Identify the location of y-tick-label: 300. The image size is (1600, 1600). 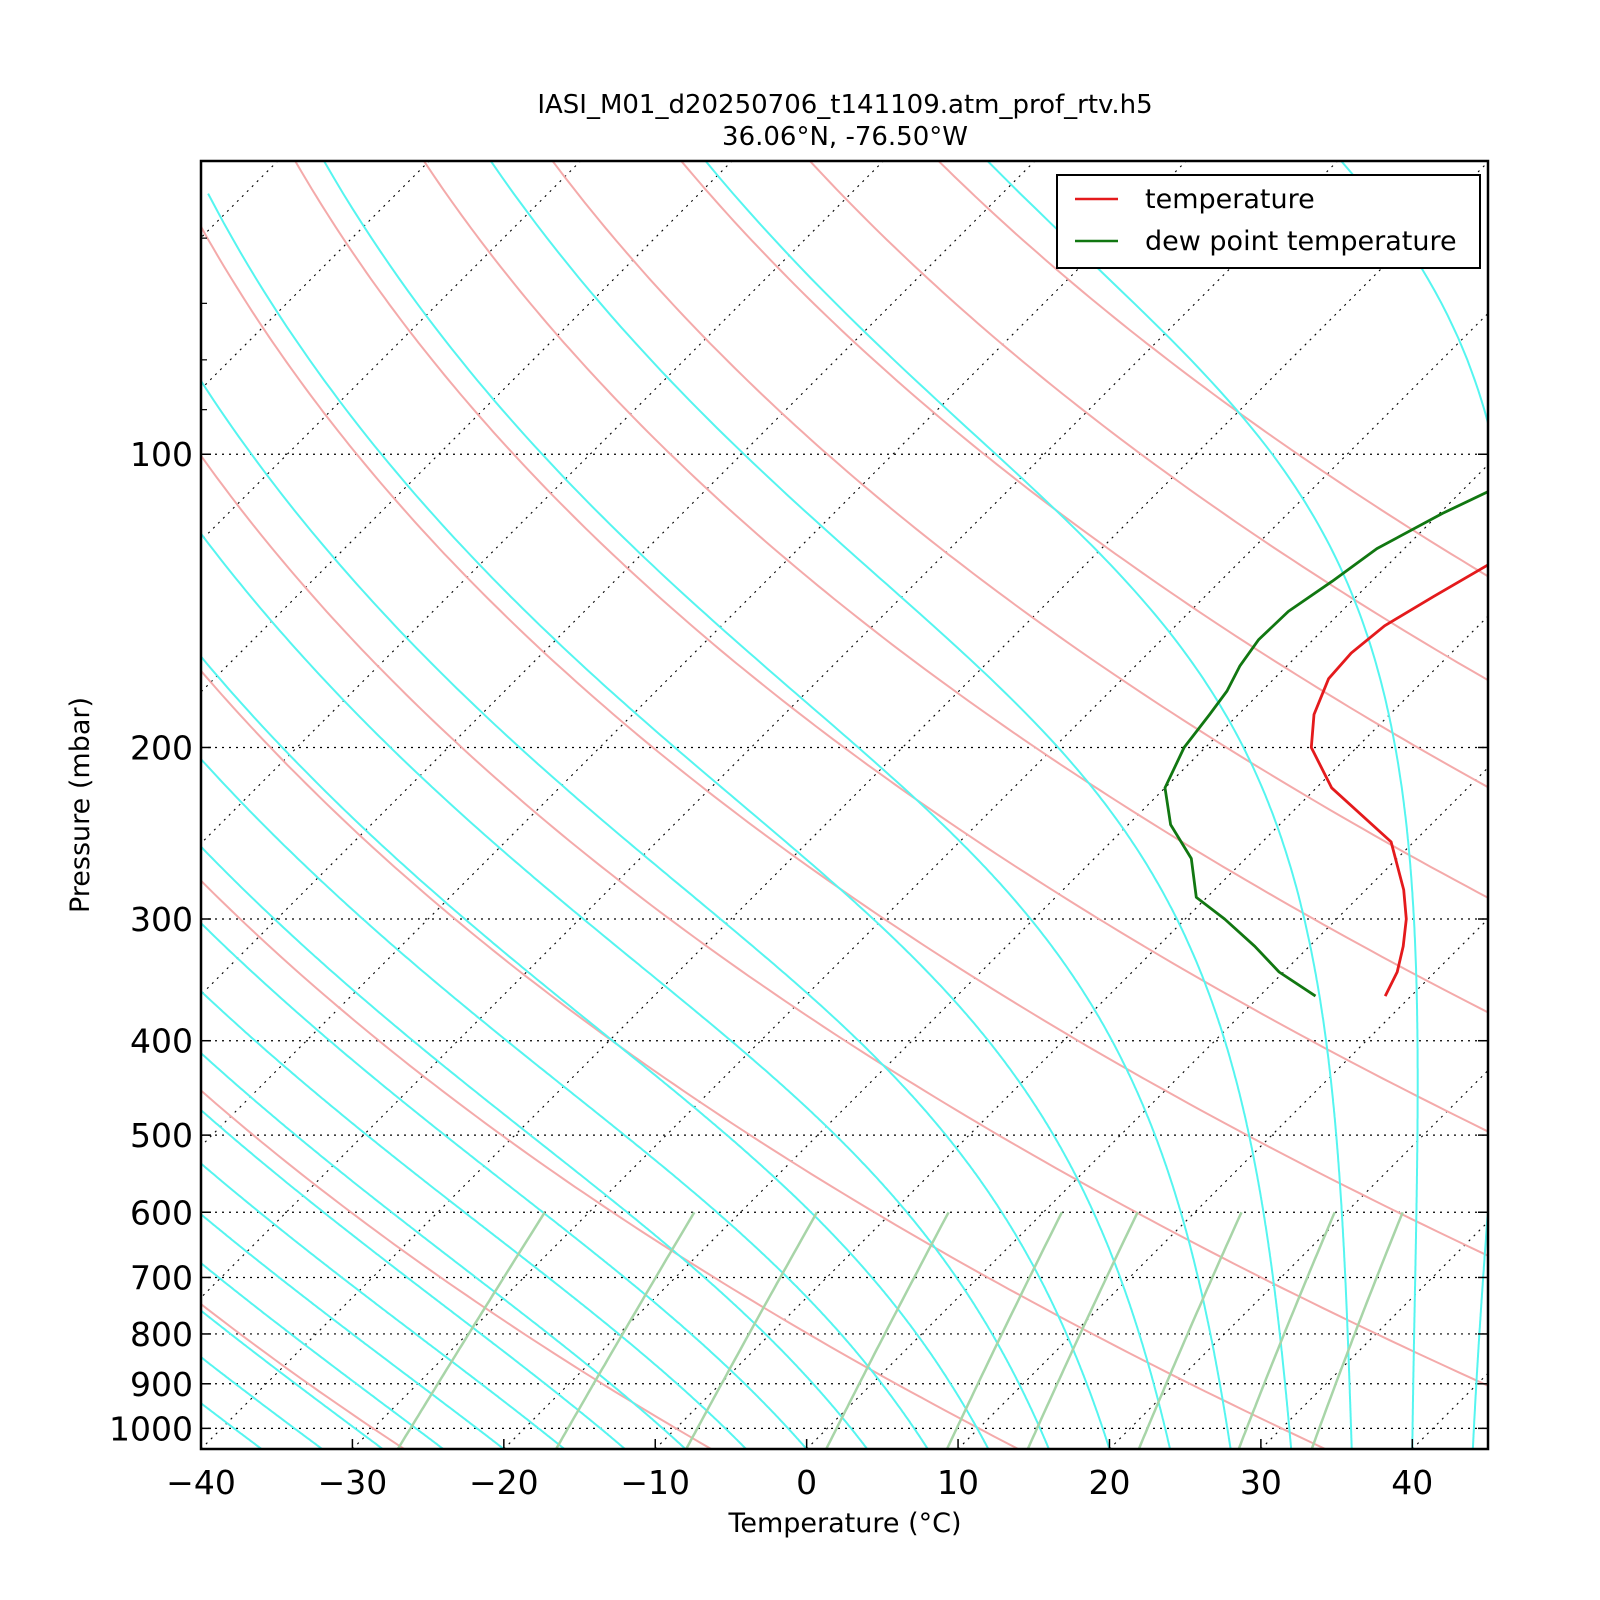
(161, 919).